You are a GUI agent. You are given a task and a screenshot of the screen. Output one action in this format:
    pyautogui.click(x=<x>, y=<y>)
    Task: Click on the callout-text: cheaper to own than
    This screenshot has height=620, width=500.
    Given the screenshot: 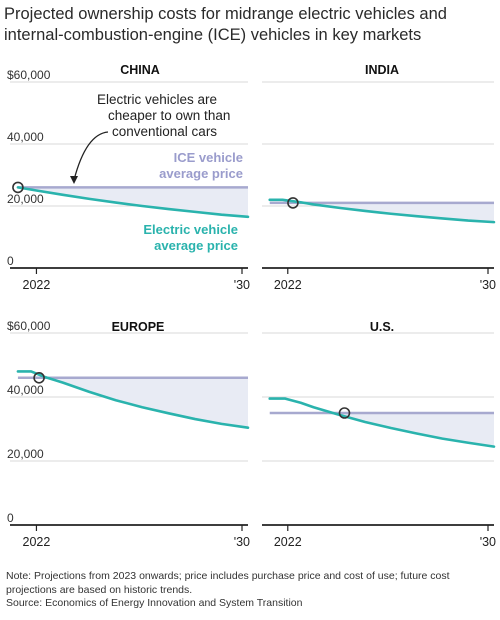 What is the action you would take?
    pyautogui.click(x=169, y=115)
    